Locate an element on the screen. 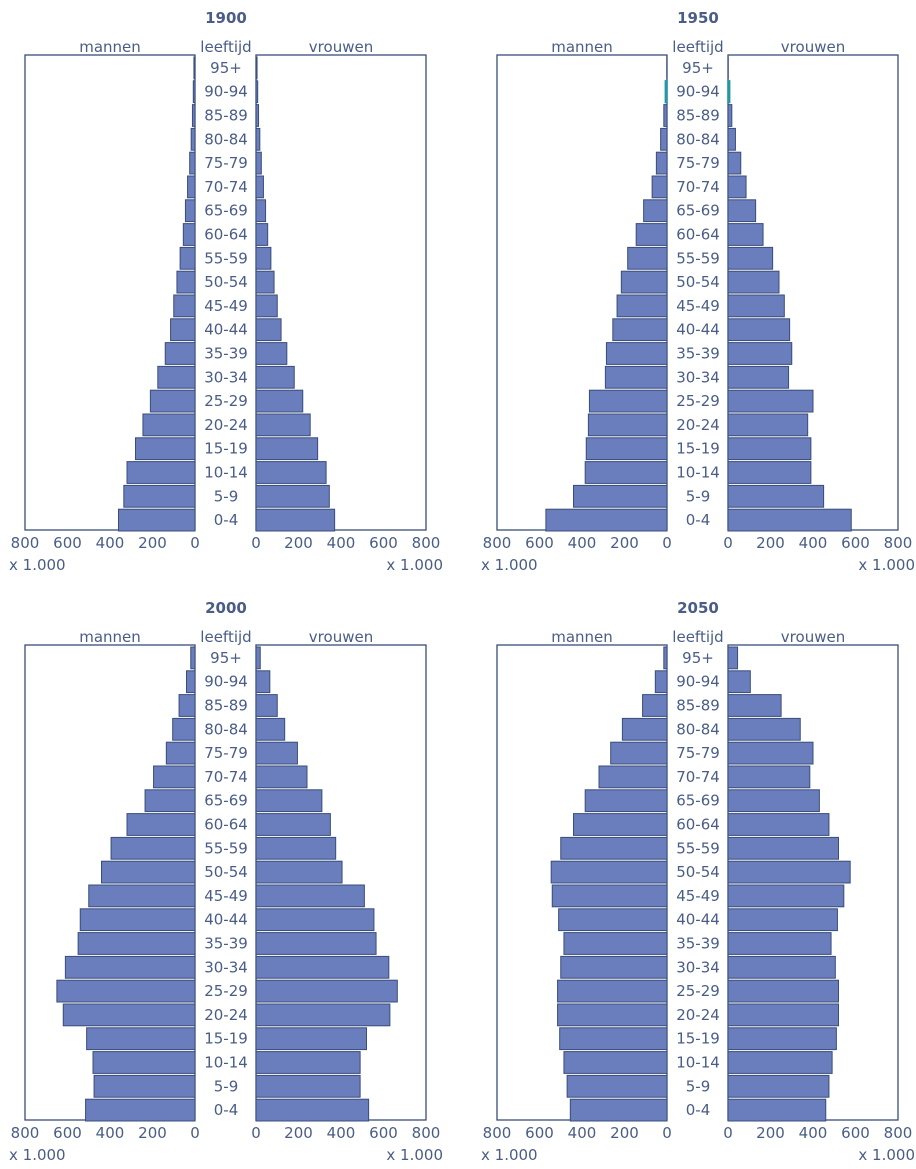 The image size is (916, 1169). female-unit-label: x 1.000 is located at coordinates (414, 565).